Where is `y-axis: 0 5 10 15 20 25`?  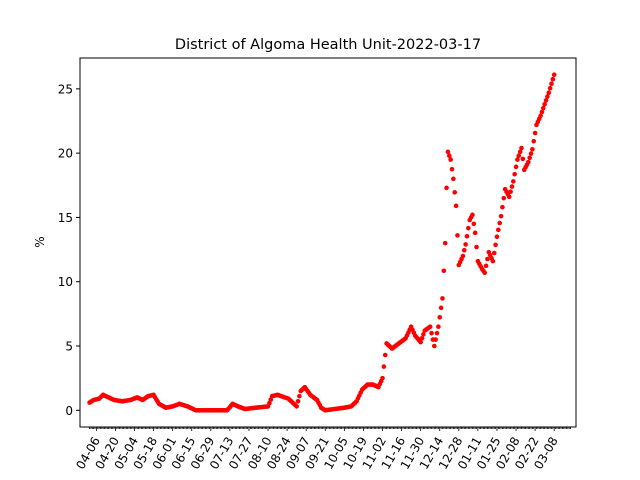 y-axis: 0 5 10 15 20 25 is located at coordinates (69, 250).